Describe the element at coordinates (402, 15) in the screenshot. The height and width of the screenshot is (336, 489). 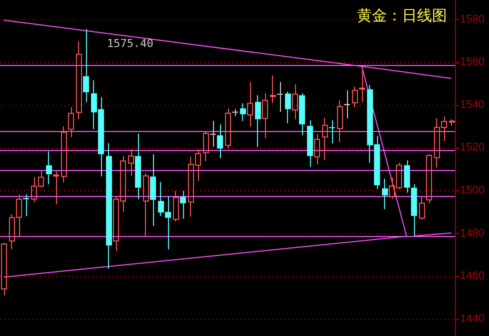
I see `chart-title: 黄金：日线图` at that location.